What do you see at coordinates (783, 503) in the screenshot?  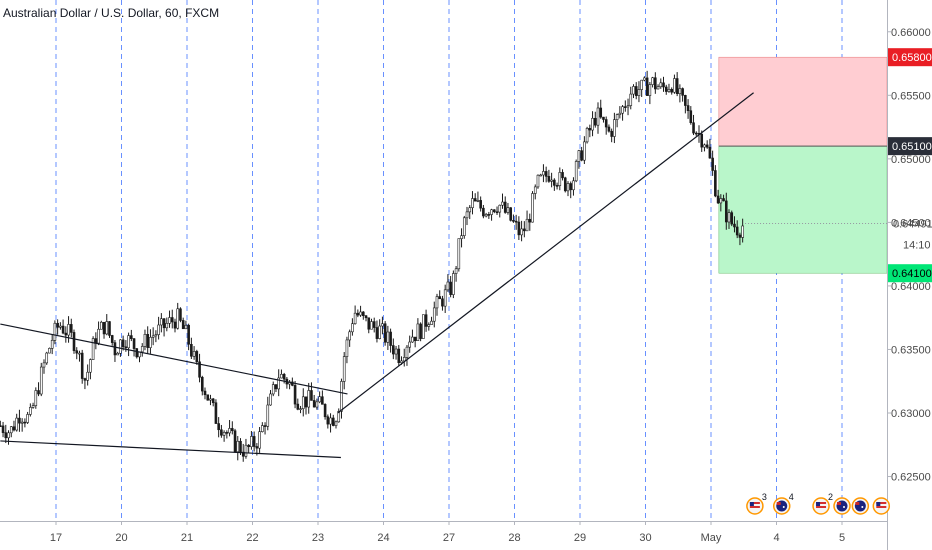 I see `au-flag-icon: 4` at bounding box center [783, 503].